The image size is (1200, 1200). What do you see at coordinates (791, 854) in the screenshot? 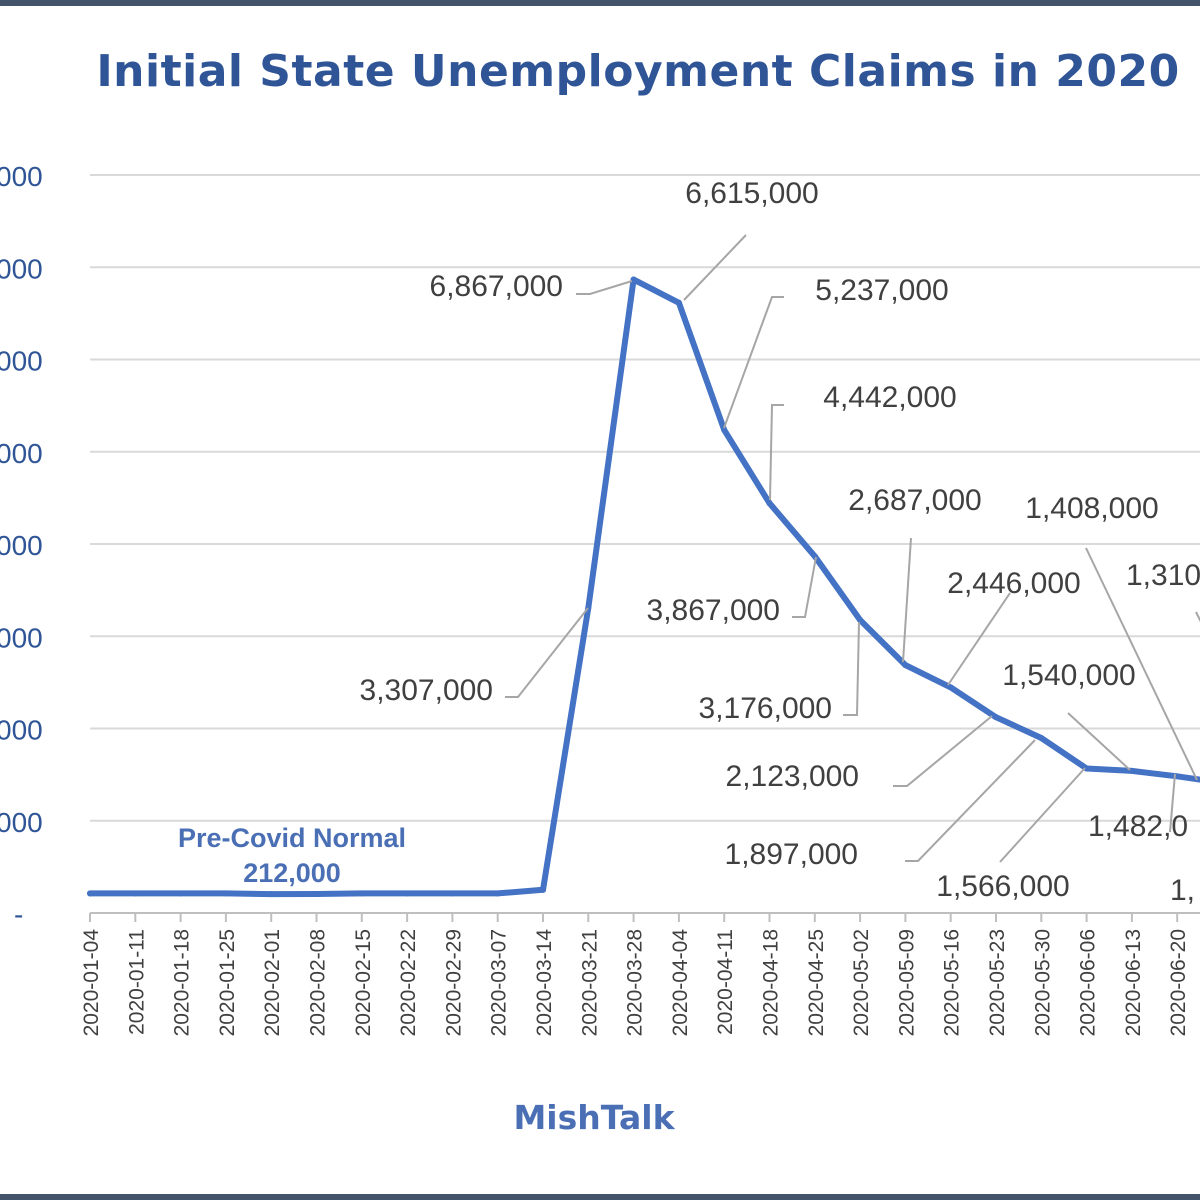
I see `data-label: 1,897,000` at bounding box center [791, 854].